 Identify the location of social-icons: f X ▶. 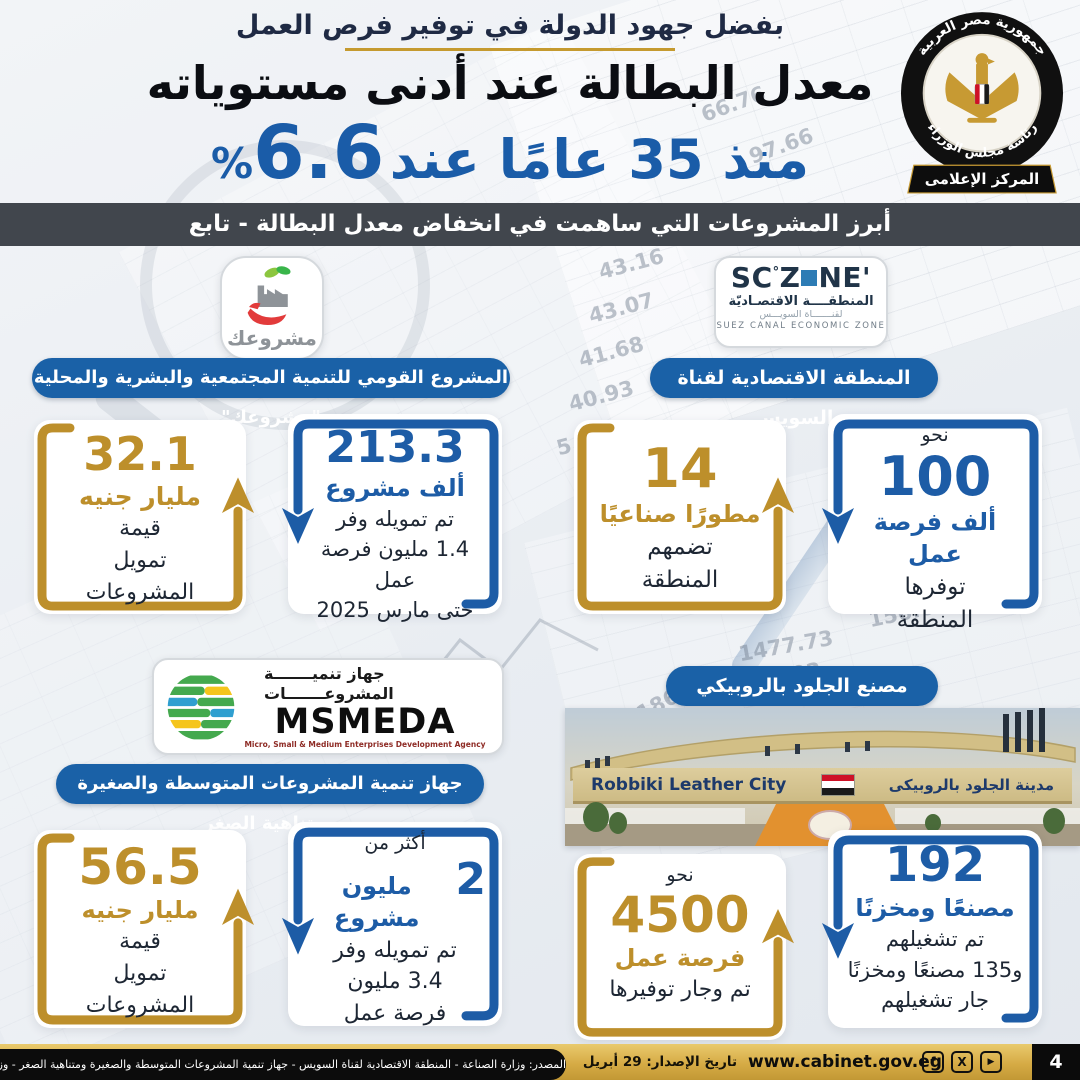
(962, 1062).